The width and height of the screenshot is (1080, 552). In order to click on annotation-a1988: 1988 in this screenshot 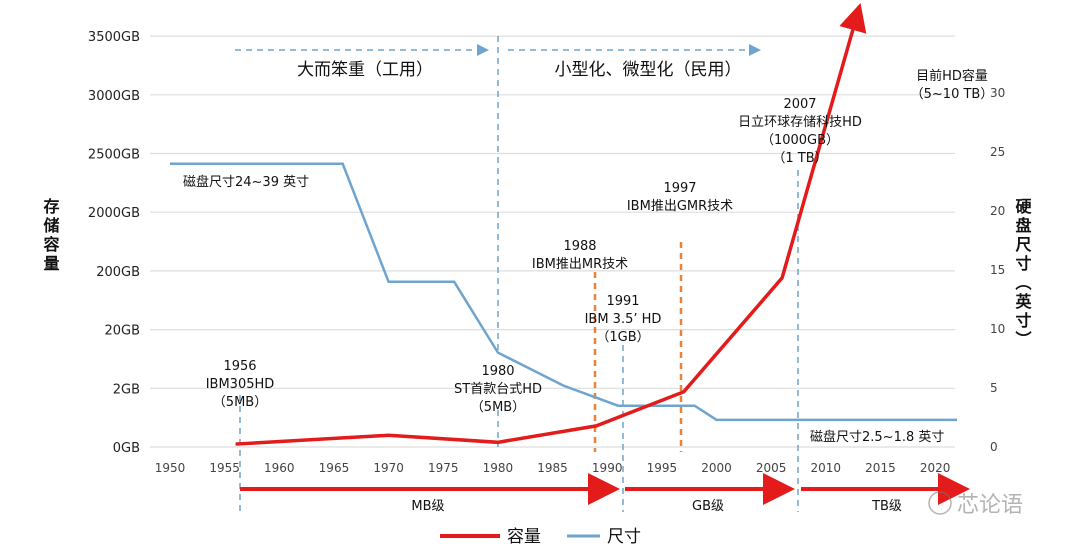, I will do `click(579, 246)`.